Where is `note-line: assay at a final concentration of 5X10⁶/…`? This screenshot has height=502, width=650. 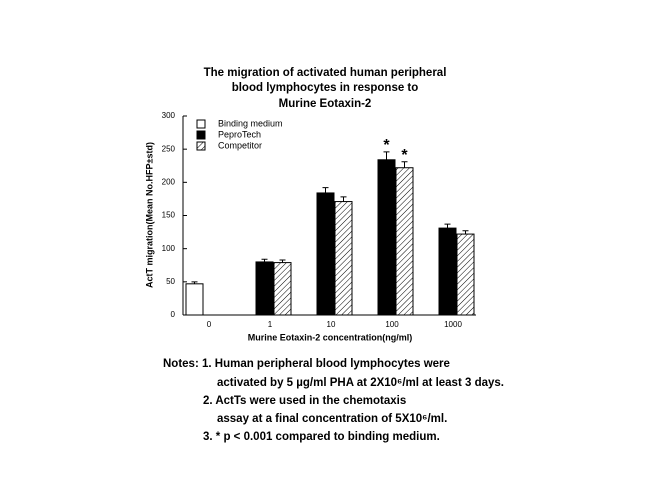 note-line: assay at a final concentration of 5X10⁶/… is located at coordinates (332, 419).